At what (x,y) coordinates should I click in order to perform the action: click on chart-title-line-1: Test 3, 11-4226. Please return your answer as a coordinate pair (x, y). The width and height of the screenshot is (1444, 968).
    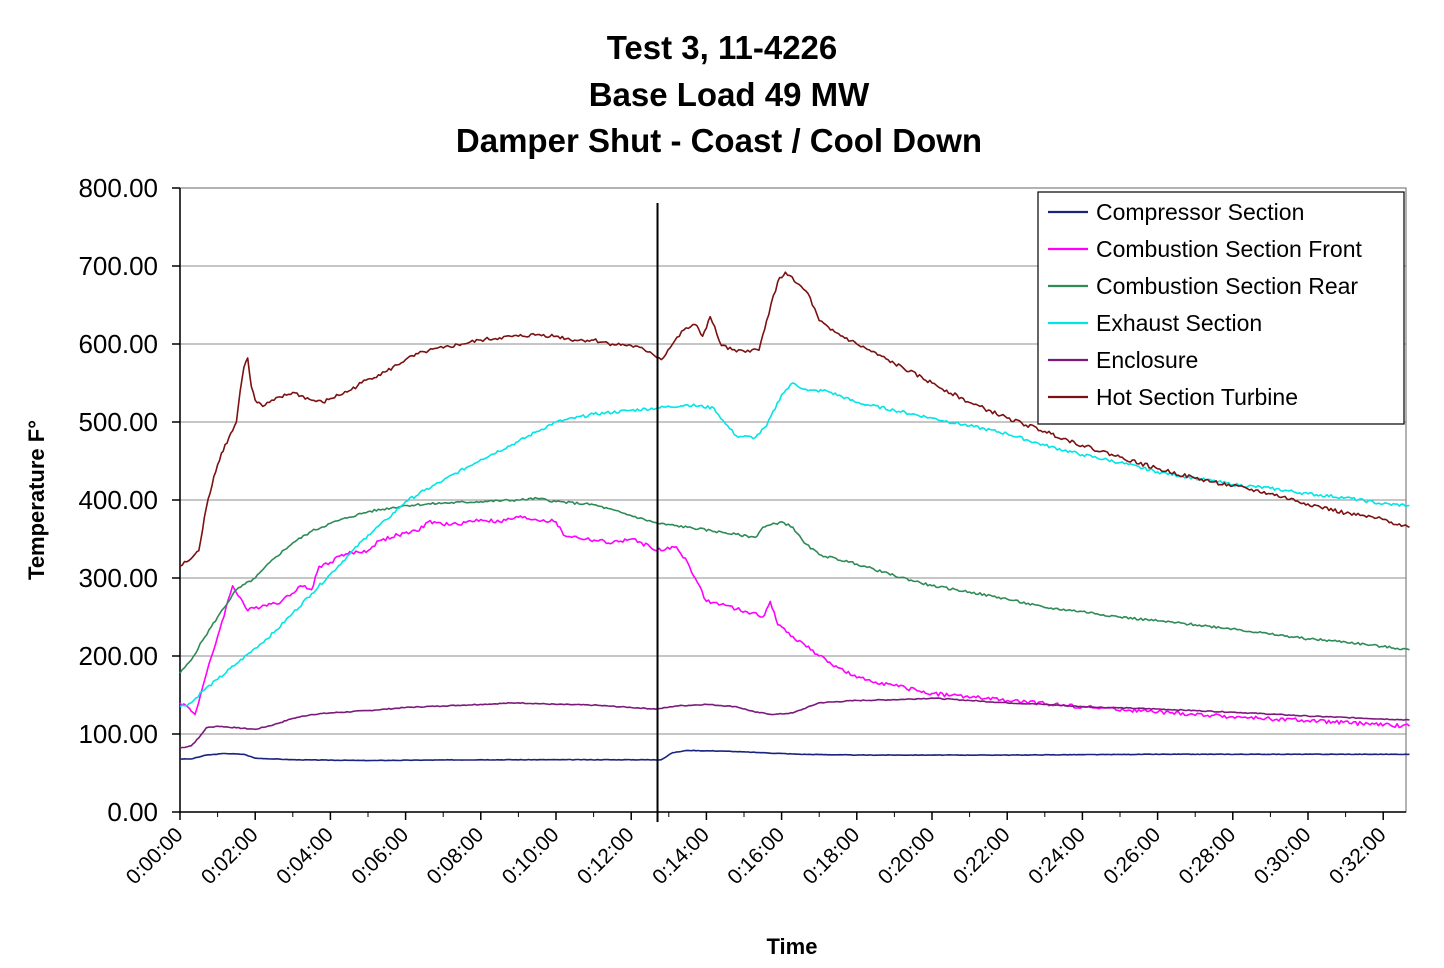
    Looking at the image, I should click on (722, 47).